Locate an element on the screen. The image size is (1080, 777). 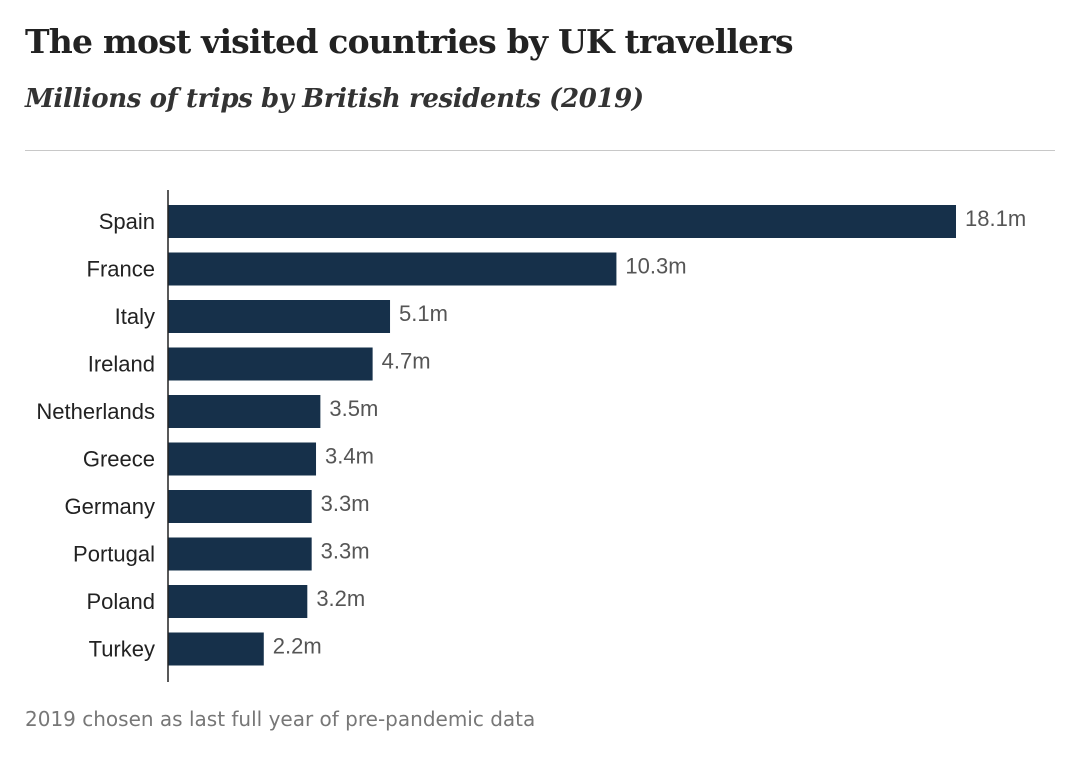
category-label-italy: Italy is located at coordinates (135, 316).